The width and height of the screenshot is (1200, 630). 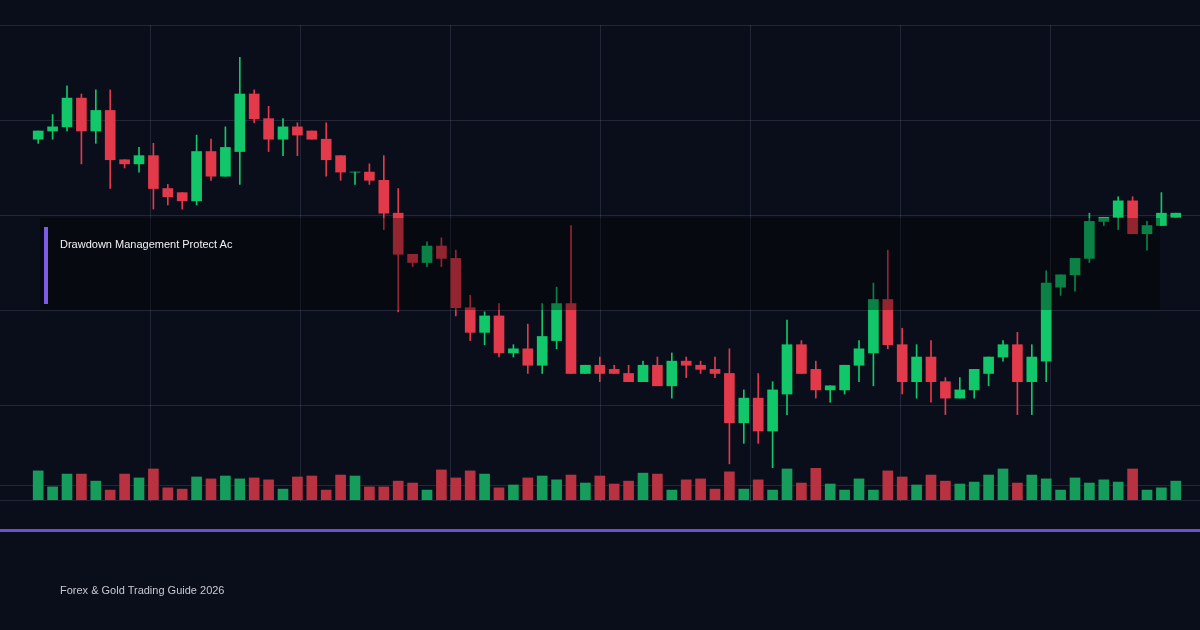 I want to click on note-box: Drawdown Management Protect Ac, so click(x=600, y=264).